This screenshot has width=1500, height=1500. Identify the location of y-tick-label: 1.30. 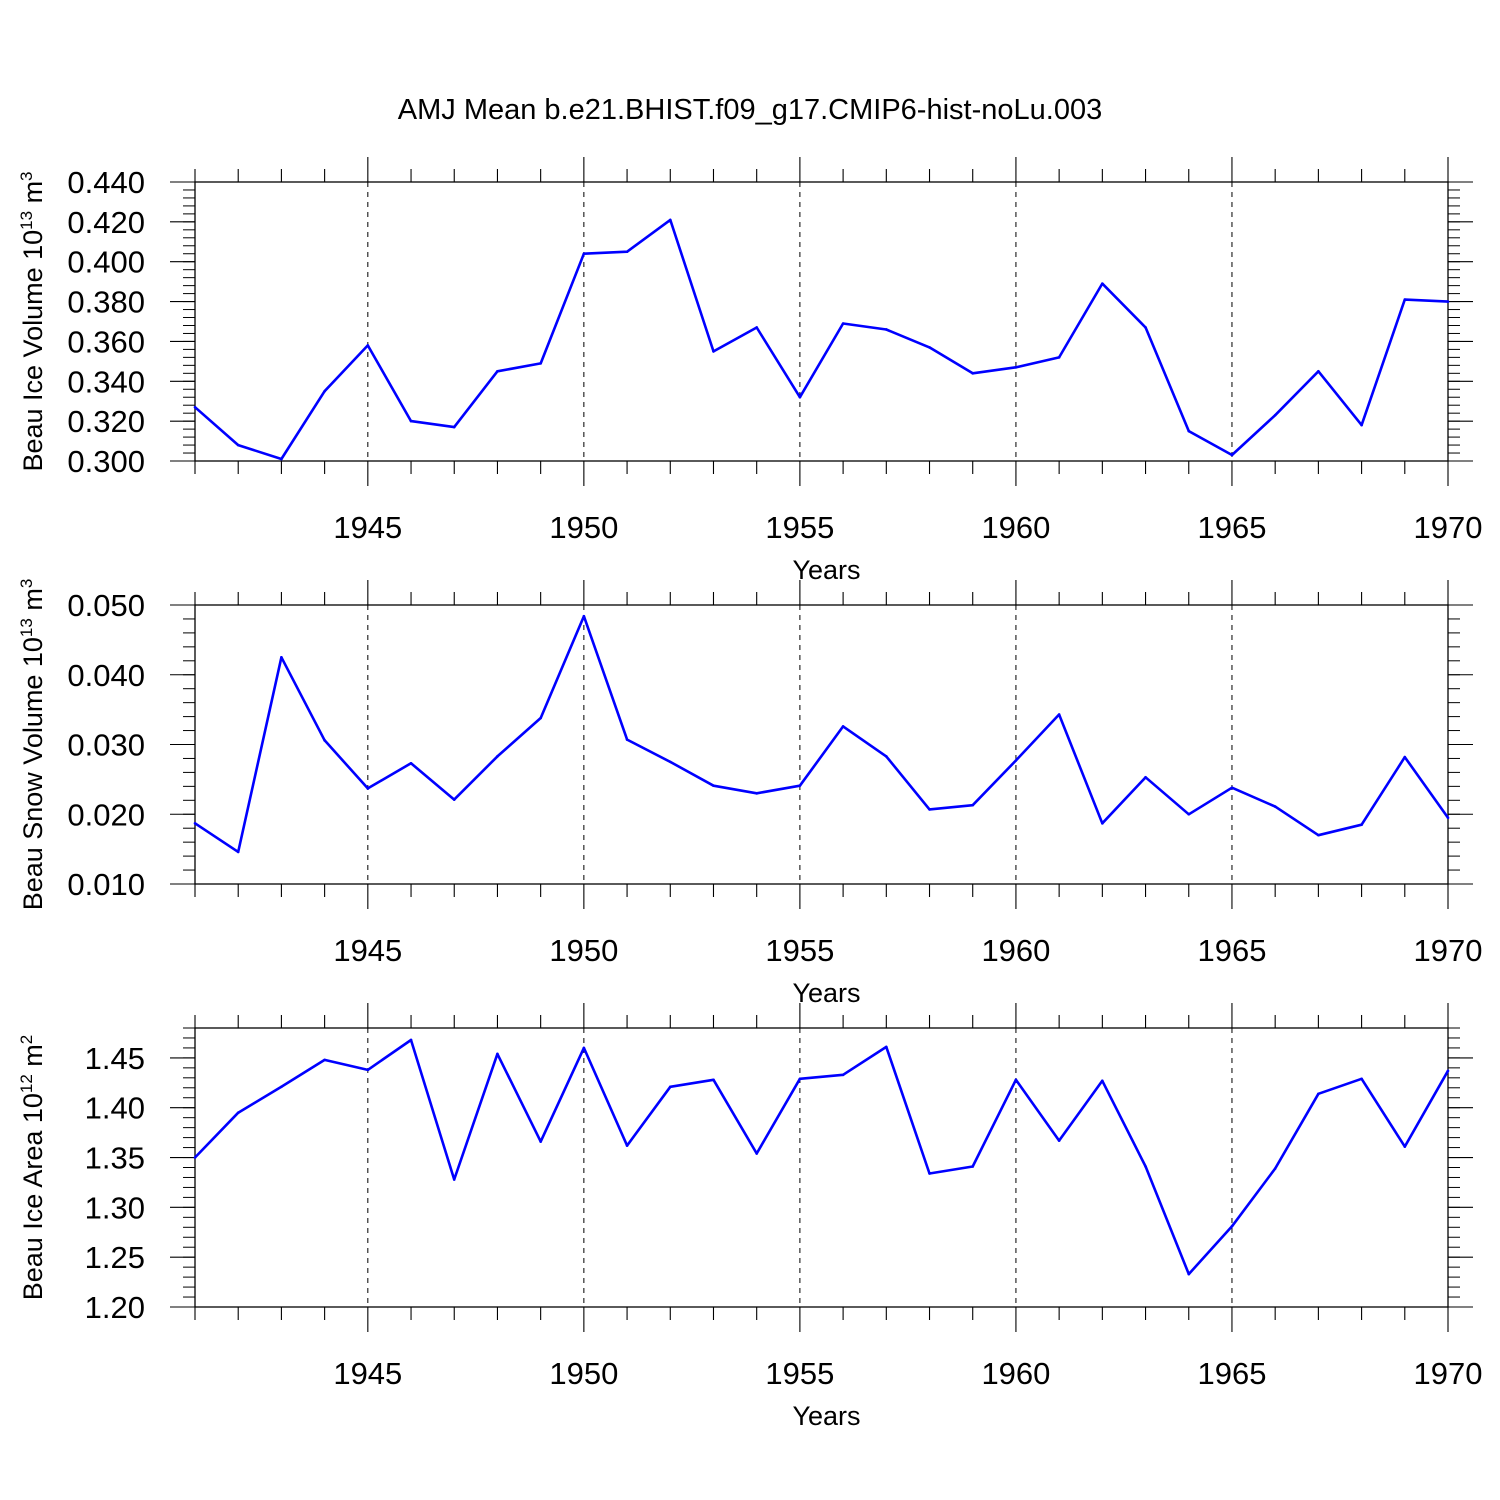
(115, 1207).